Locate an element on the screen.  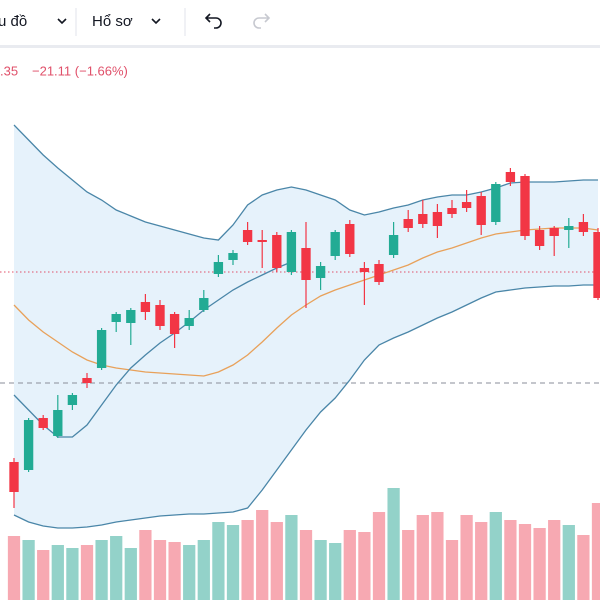
undo-button is located at coordinates (213, 21).